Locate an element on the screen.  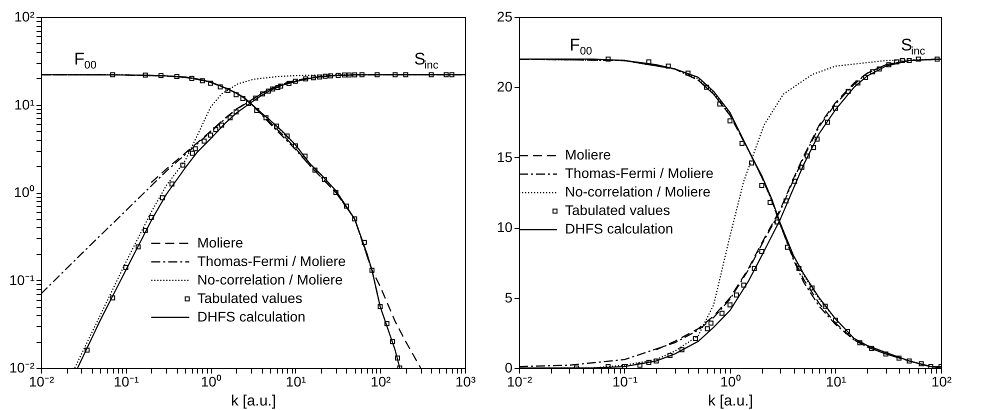
y-tick-label: 10² is located at coordinates (24, 16).